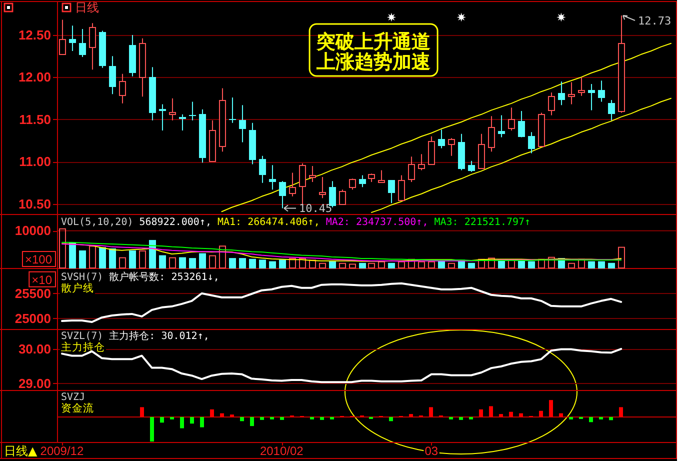 This screenshot has height=461, width=685. I want to click on text: MA2: 234737.500↑,, so click(377, 222).